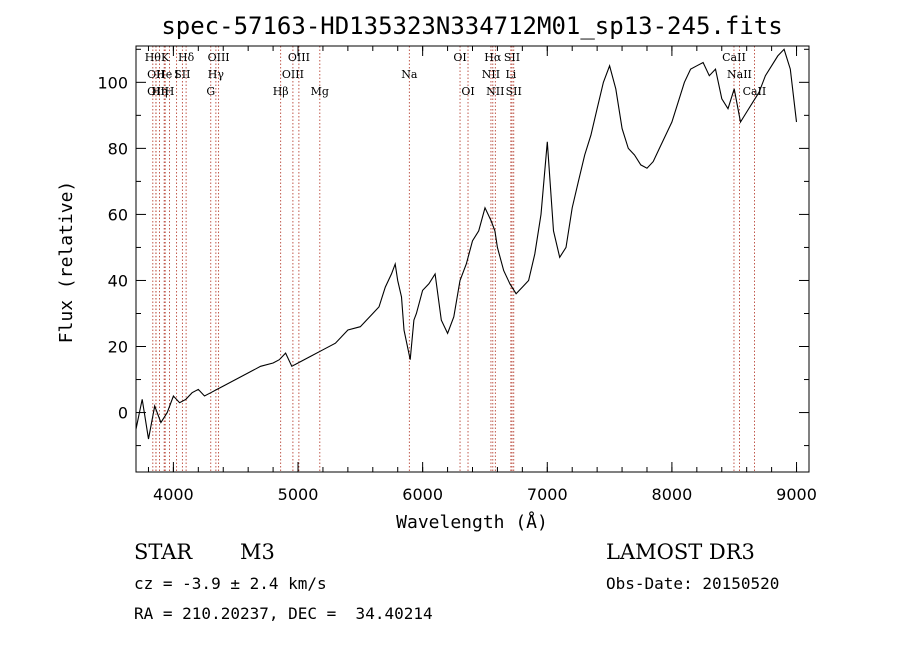 This screenshot has width=900, height=649. What do you see at coordinates (739, 74) in the screenshot?
I see `line-marker-label: NaII` at bounding box center [739, 74].